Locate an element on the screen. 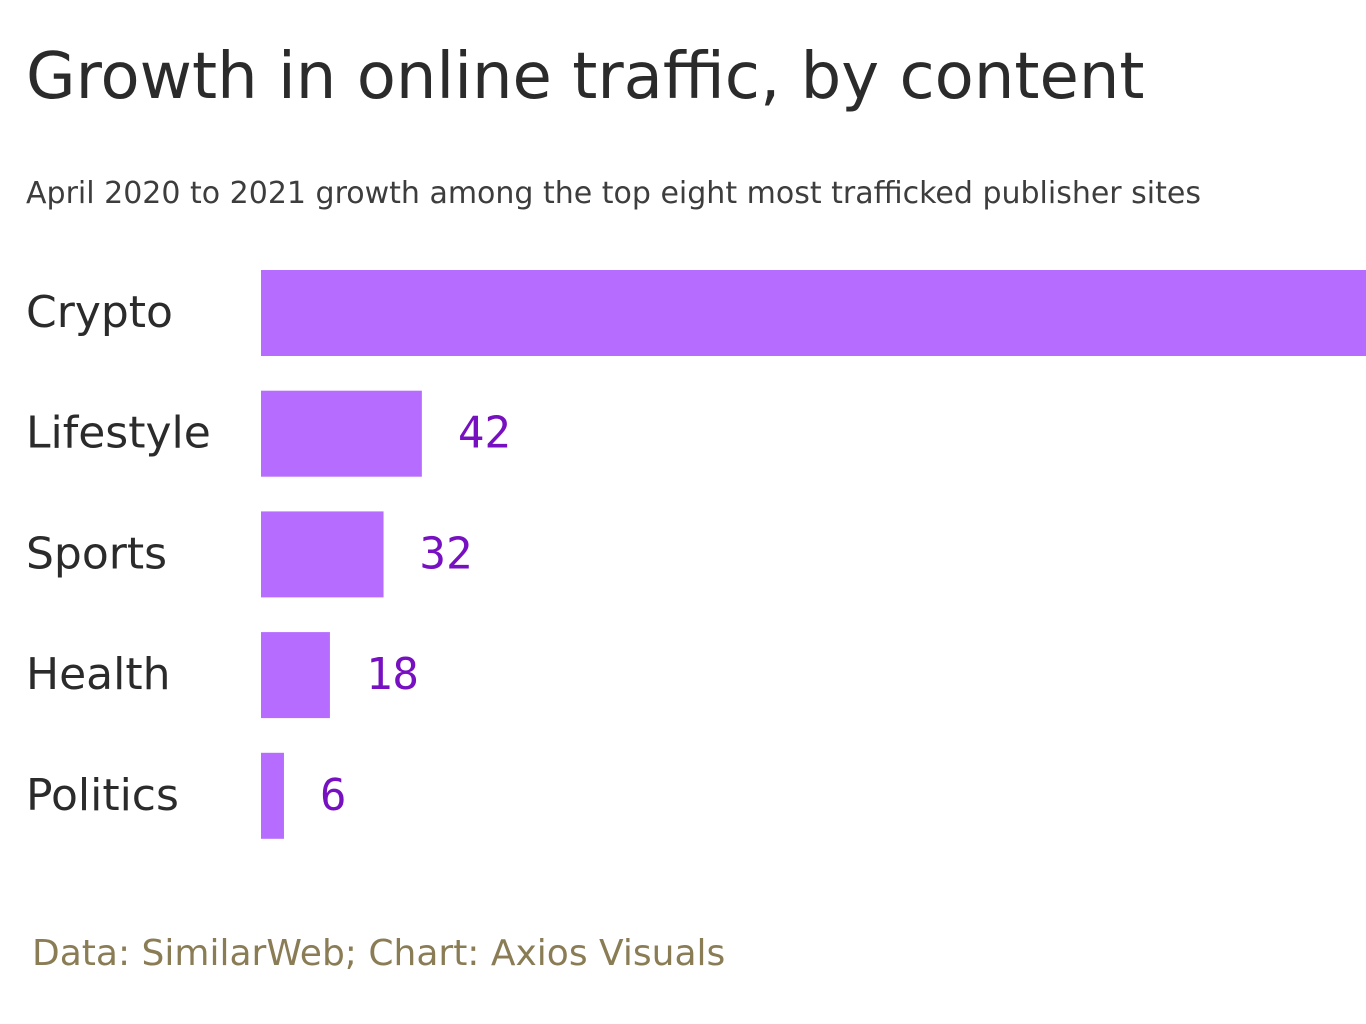 The height and width of the screenshot is (1024, 1366). category-label: Lifestyle is located at coordinates (118, 433).